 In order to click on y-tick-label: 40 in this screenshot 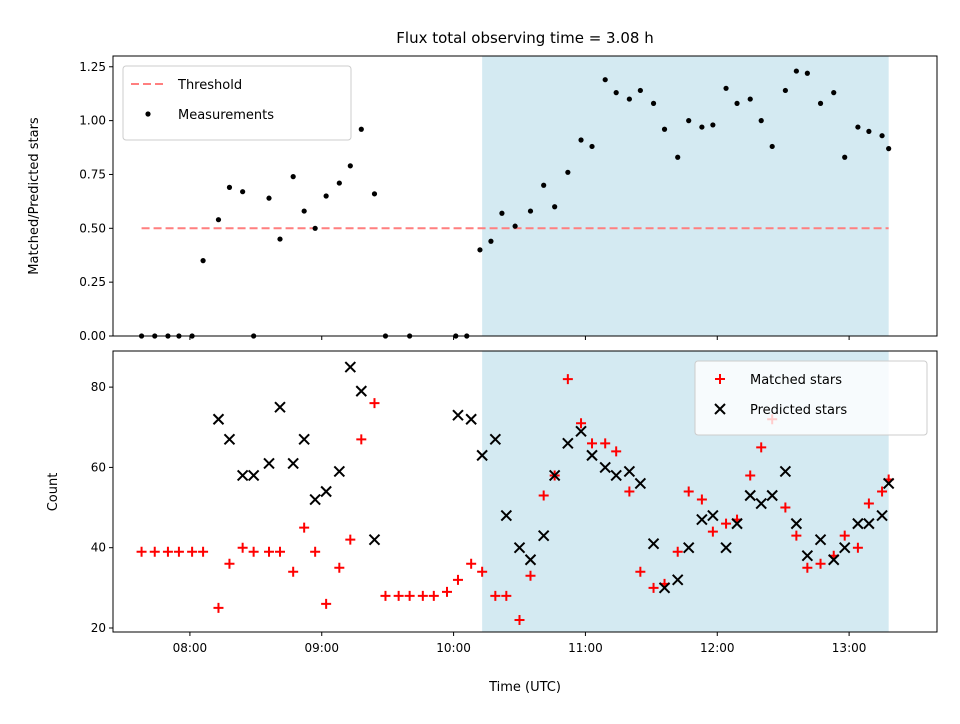, I will do `click(98, 548)`.